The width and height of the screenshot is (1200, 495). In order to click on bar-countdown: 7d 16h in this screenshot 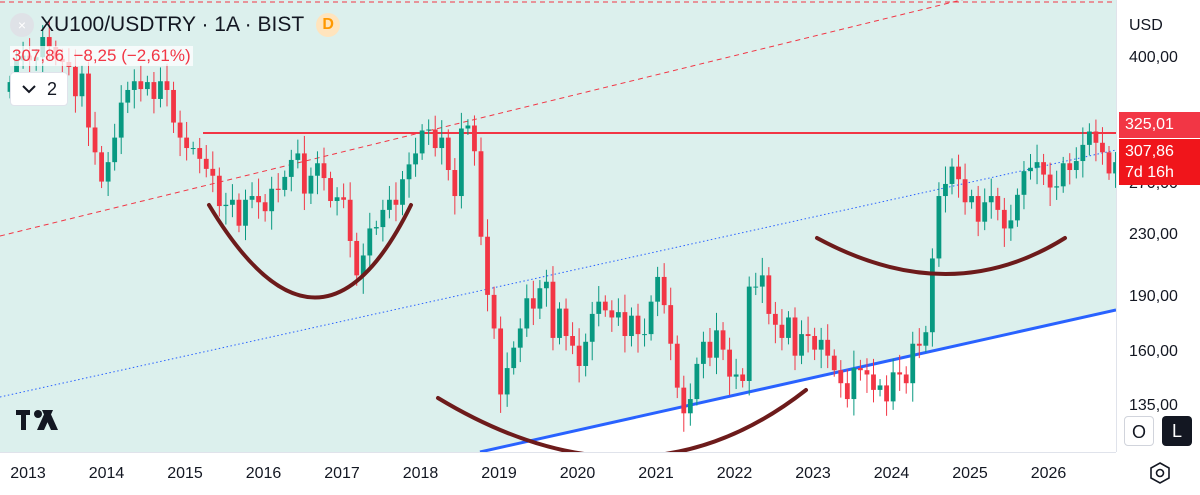, I will do `click(1149, 172)`.